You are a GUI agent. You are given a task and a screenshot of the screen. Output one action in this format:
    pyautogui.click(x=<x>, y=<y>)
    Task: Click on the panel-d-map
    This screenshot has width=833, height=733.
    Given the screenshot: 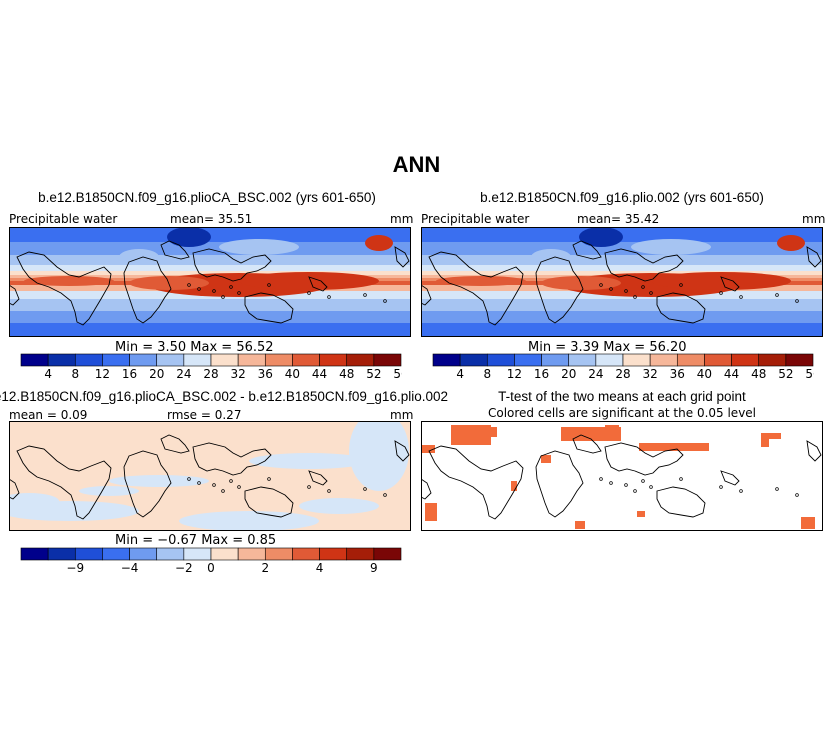 What is the action you would take?
    pyautogui.click(x=622, y=476)
    